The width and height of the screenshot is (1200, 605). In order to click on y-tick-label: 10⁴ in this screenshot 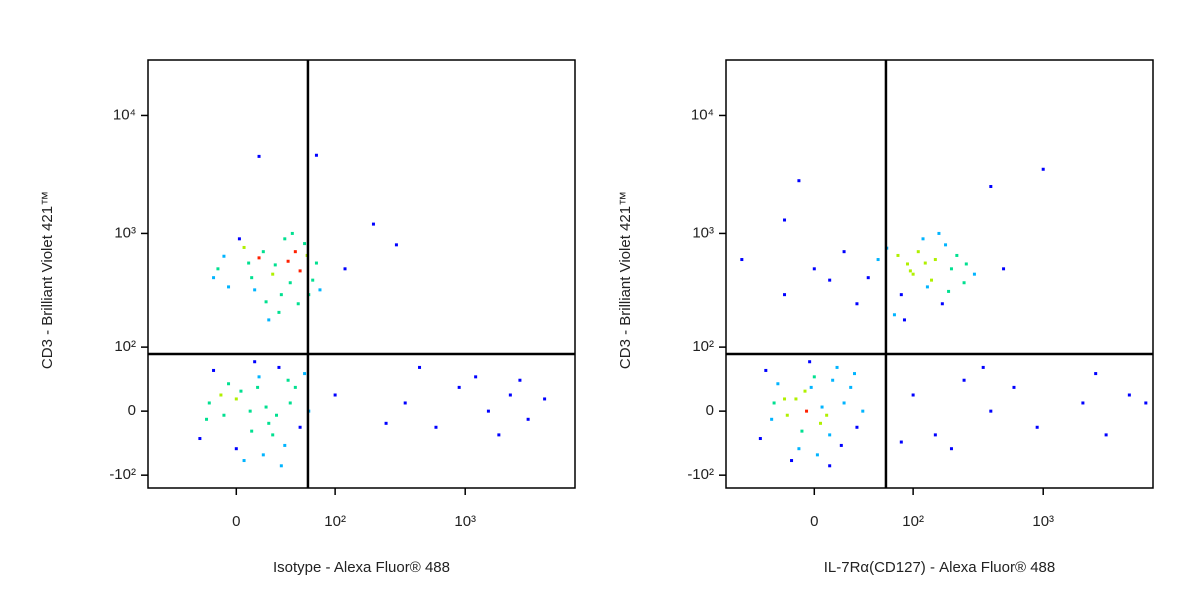, I will do `click(124, 114)`.